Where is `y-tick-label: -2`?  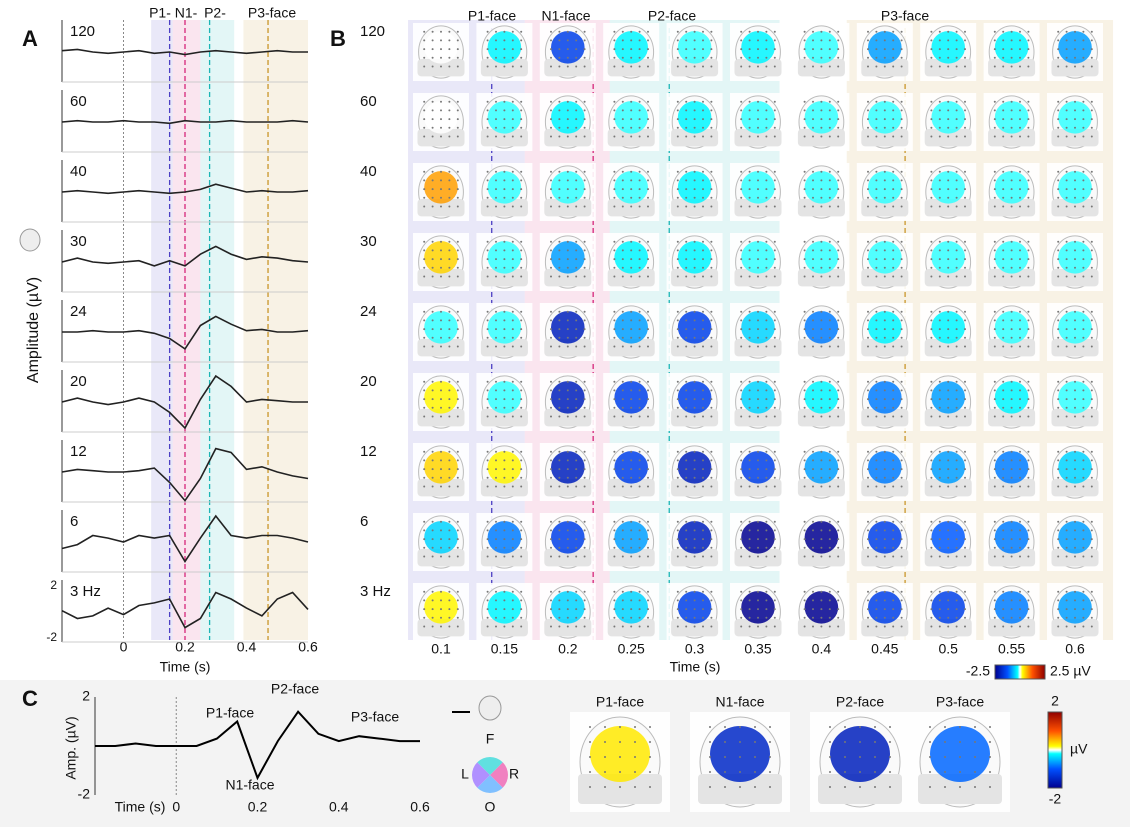 y-tick-label: -2 is located at coordinates (51, 637).